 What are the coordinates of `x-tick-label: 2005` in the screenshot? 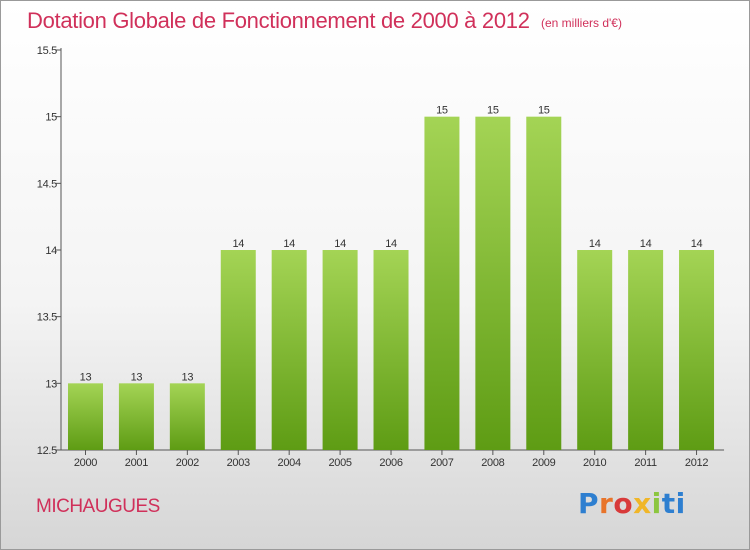 It's located at (339, 463).